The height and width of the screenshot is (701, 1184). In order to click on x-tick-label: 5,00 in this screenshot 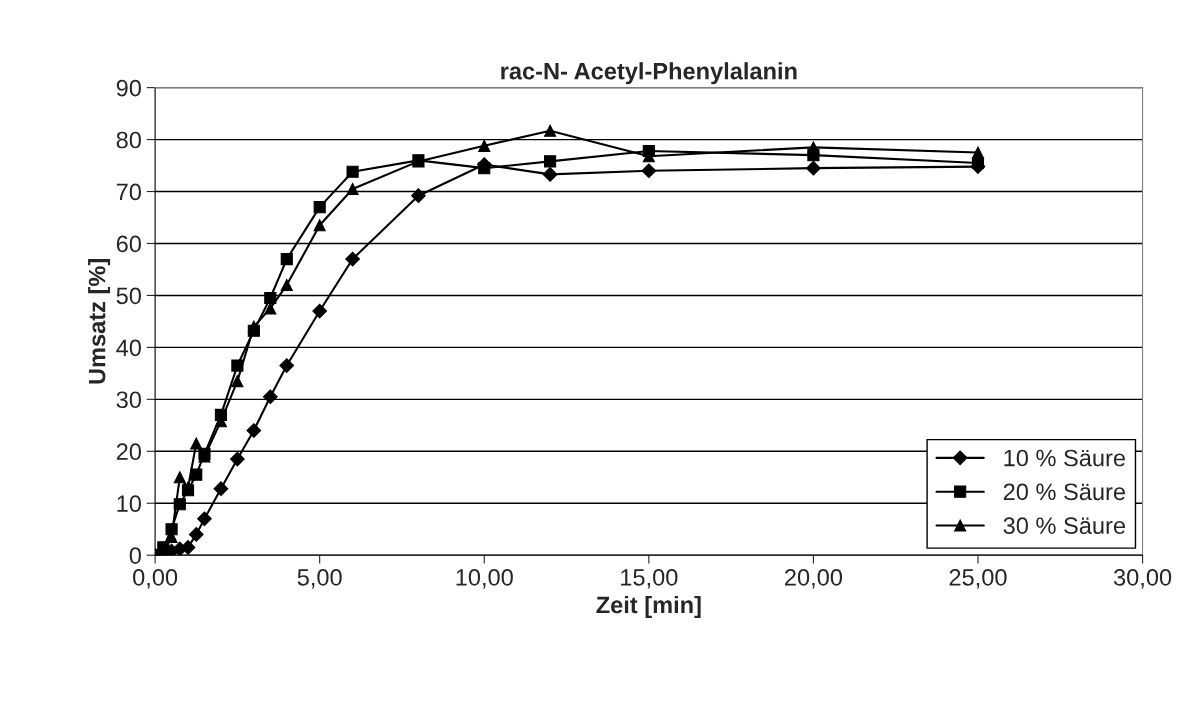, I will do `click(319, 579)`.